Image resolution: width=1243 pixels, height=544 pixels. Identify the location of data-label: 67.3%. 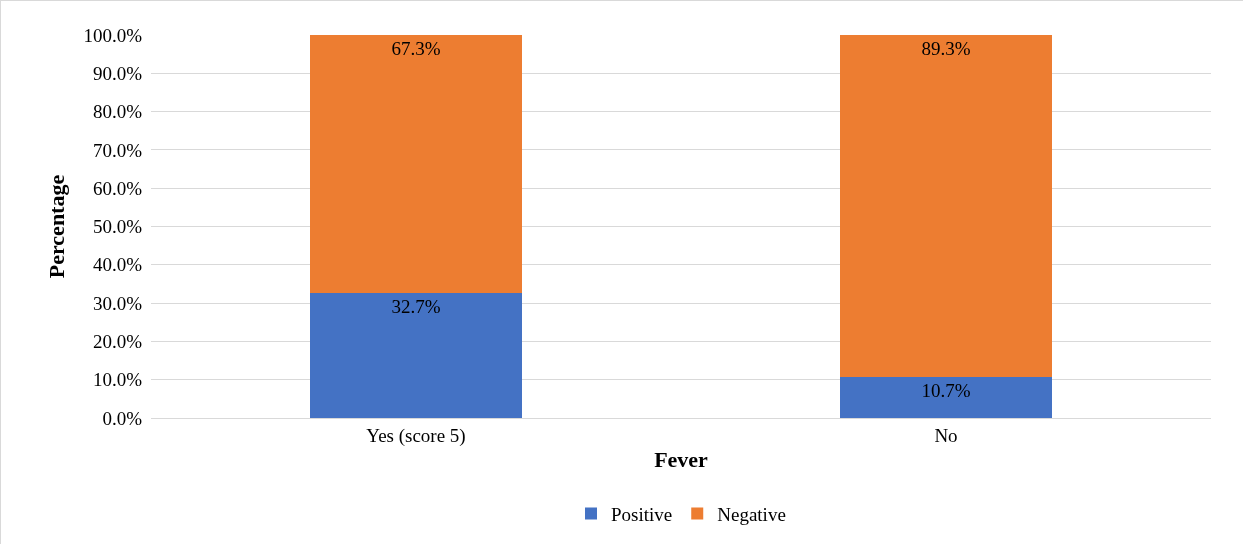
(416, 48).